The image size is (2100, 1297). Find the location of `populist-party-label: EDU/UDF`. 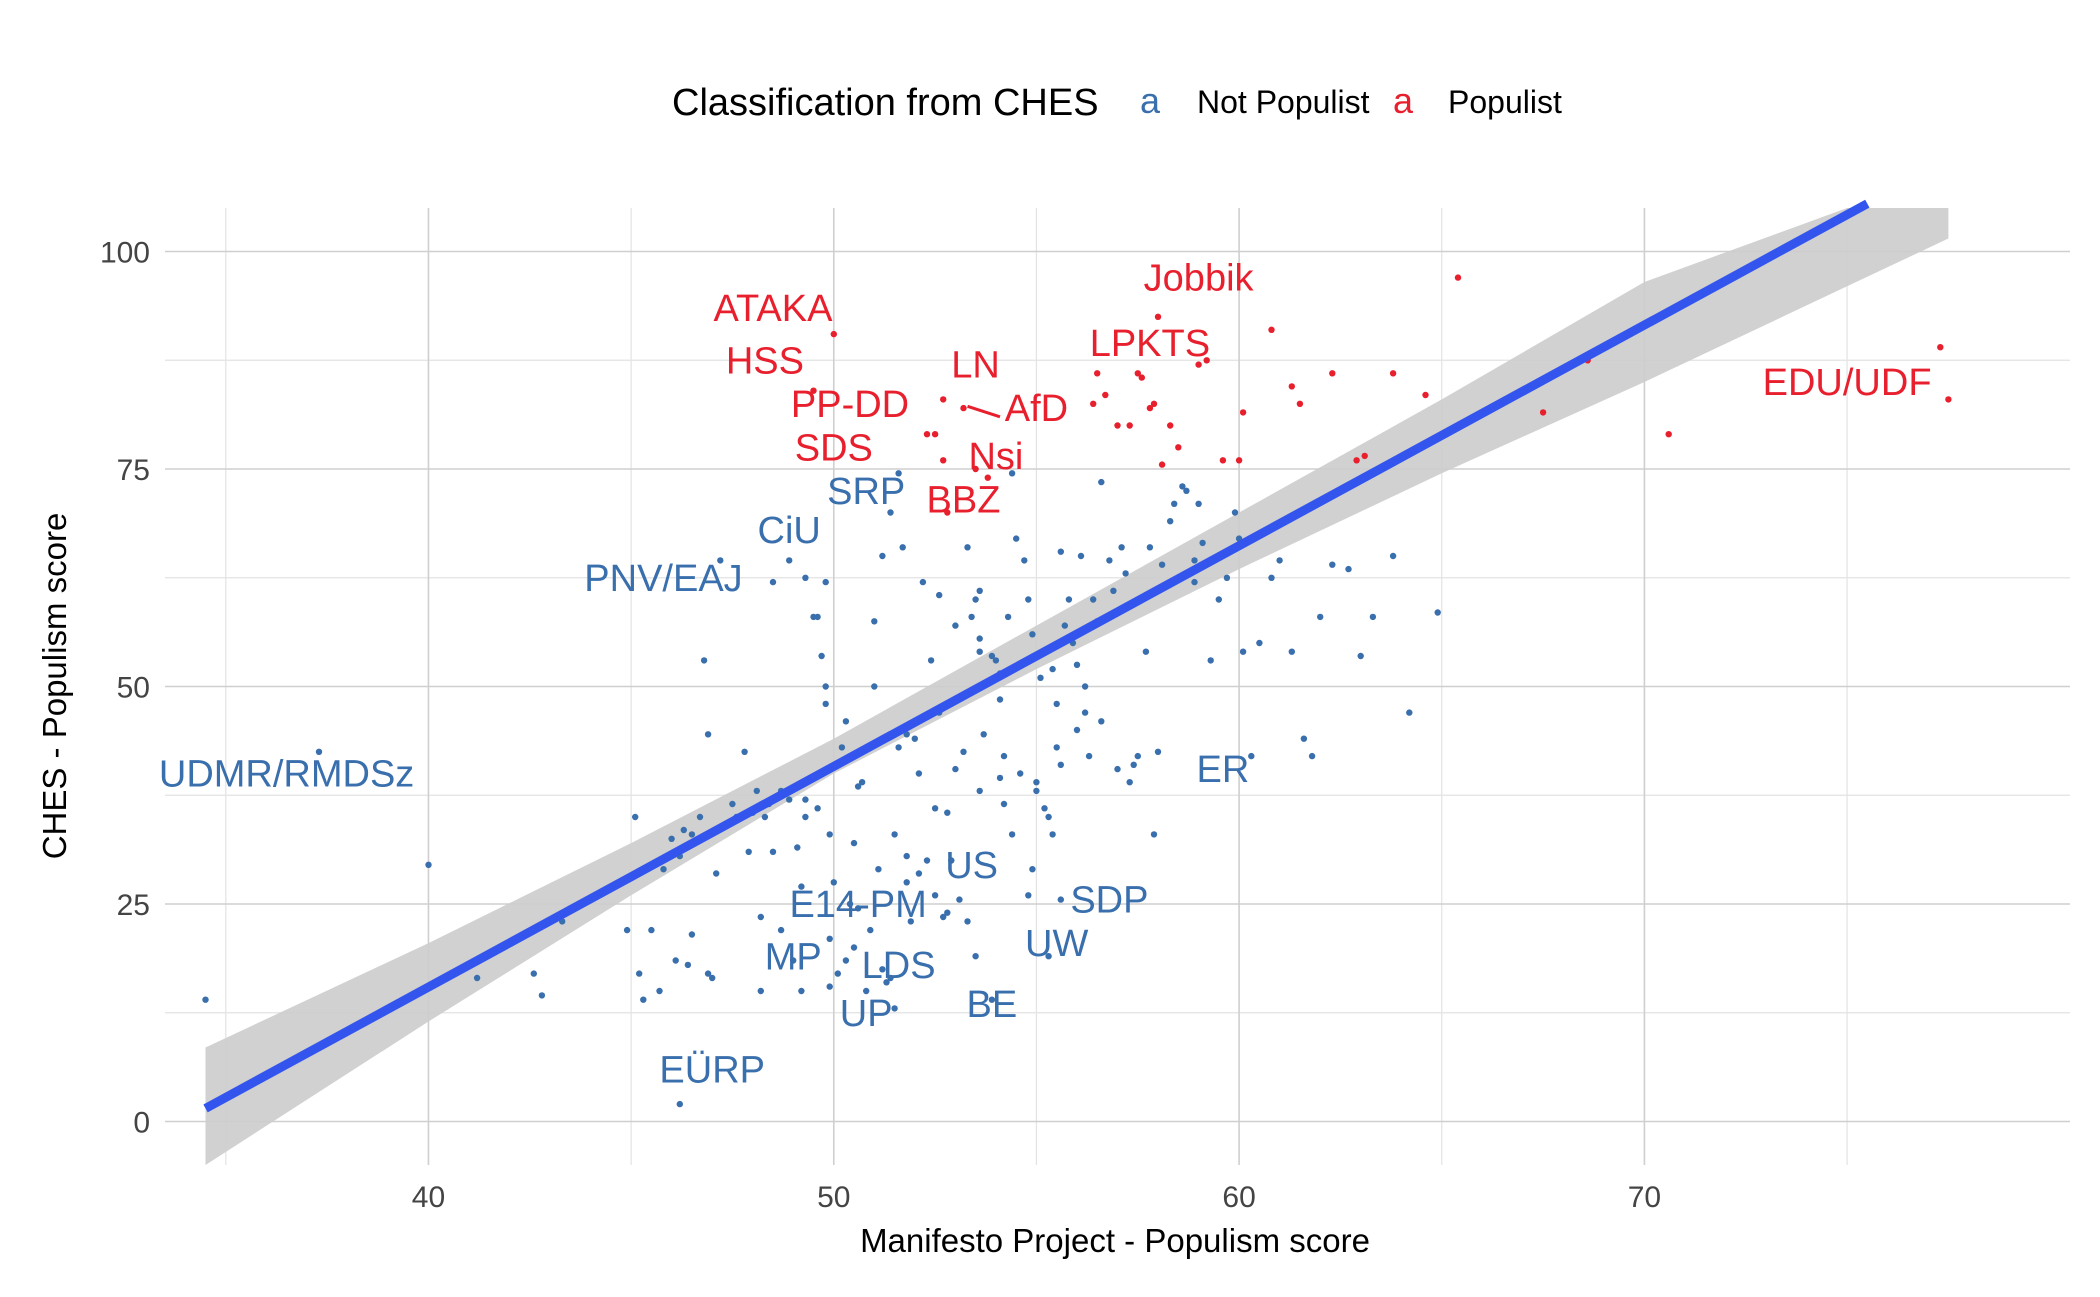

populist-party-label: EDU/UDF is located at coordinates (1847, 383).